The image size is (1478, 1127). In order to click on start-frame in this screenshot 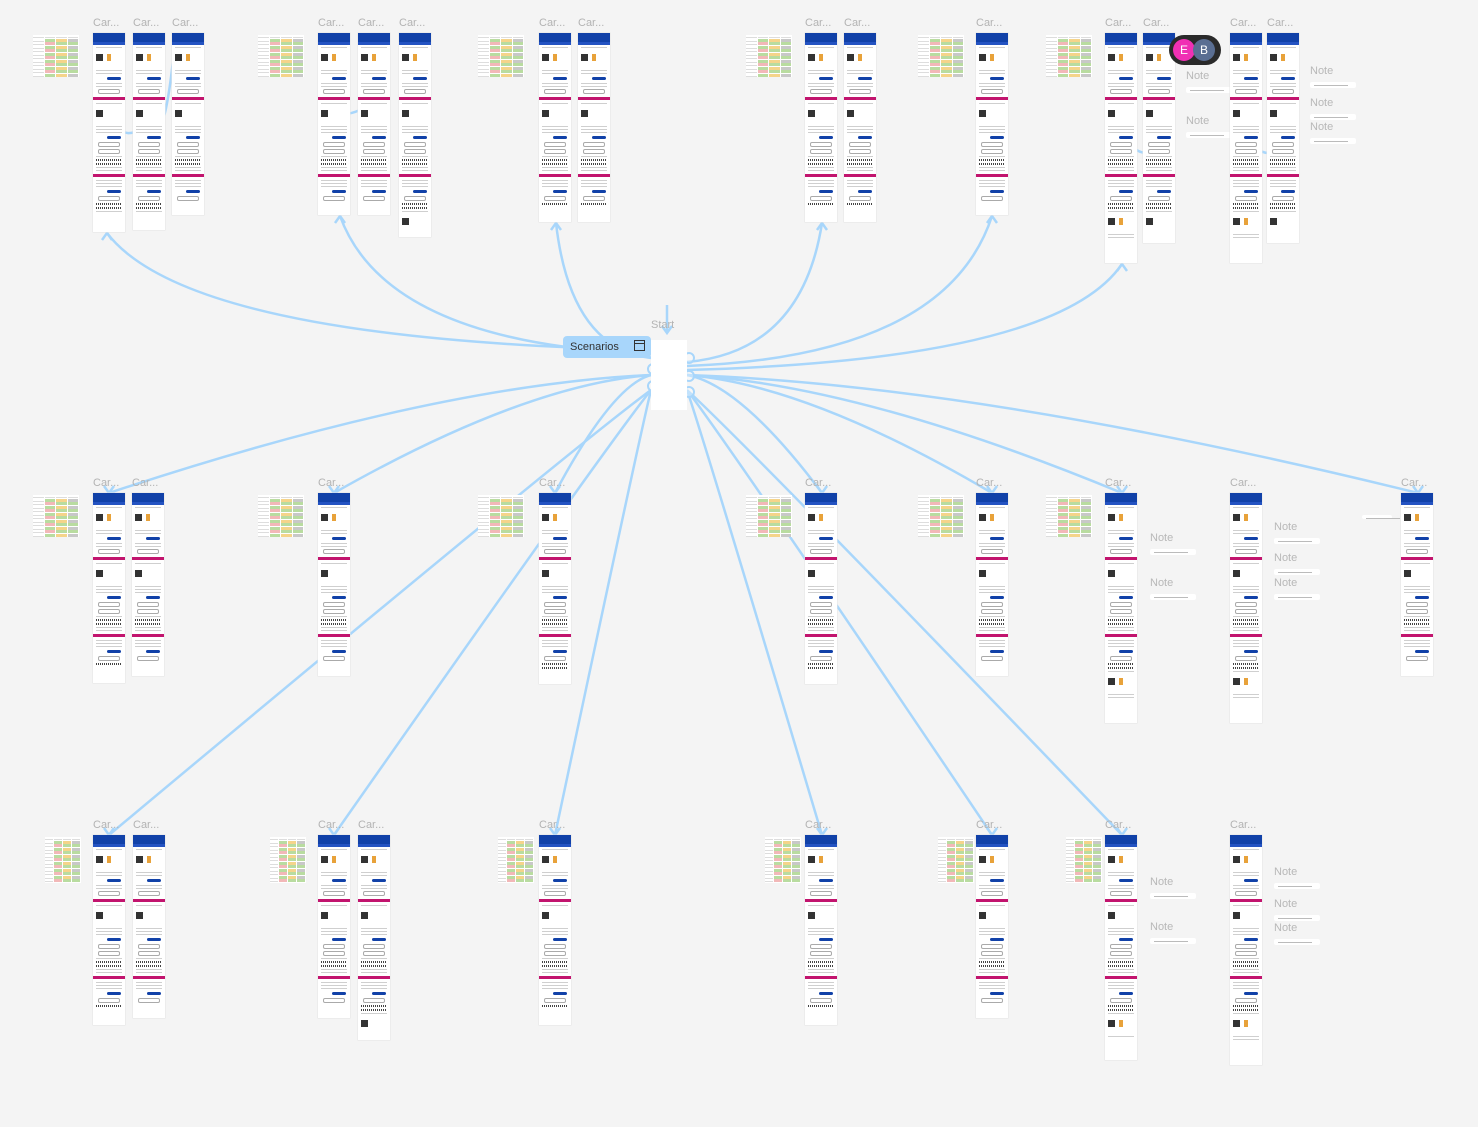, I will do `click(669, 375)`.